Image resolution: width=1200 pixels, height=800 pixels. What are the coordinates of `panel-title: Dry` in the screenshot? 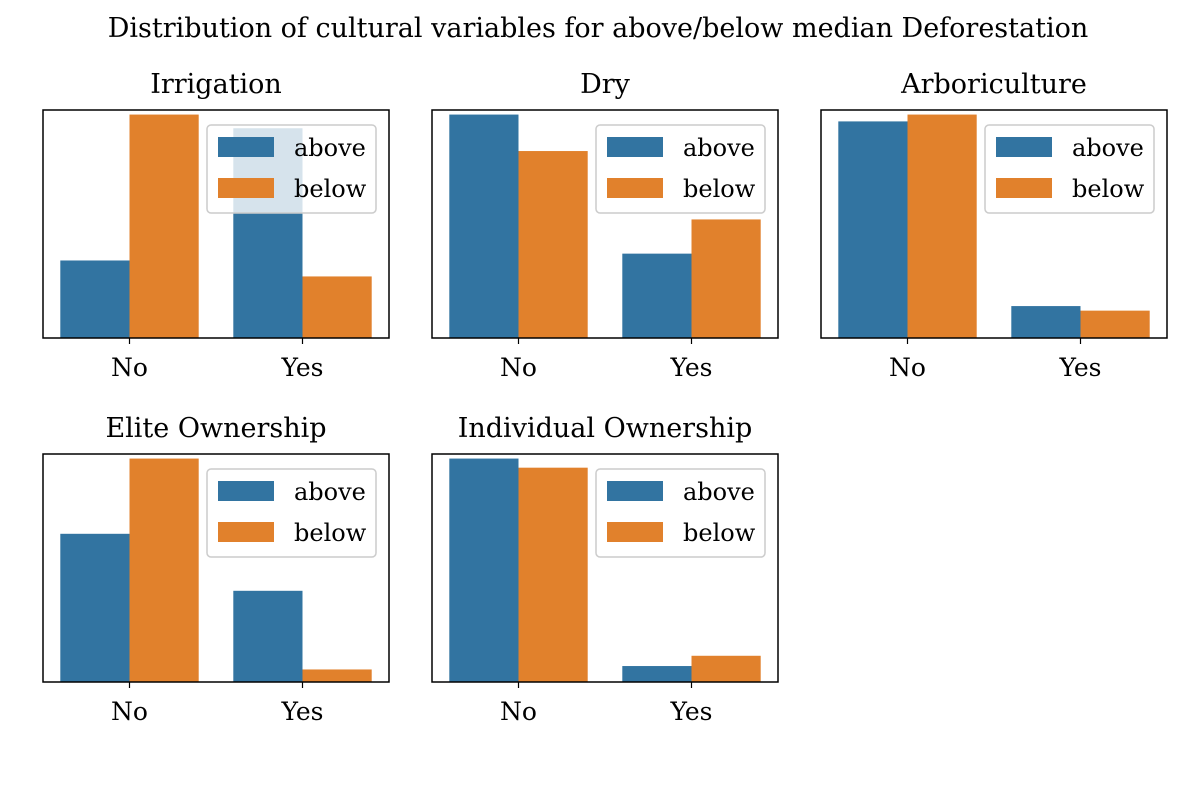 It's located at (605, 84).